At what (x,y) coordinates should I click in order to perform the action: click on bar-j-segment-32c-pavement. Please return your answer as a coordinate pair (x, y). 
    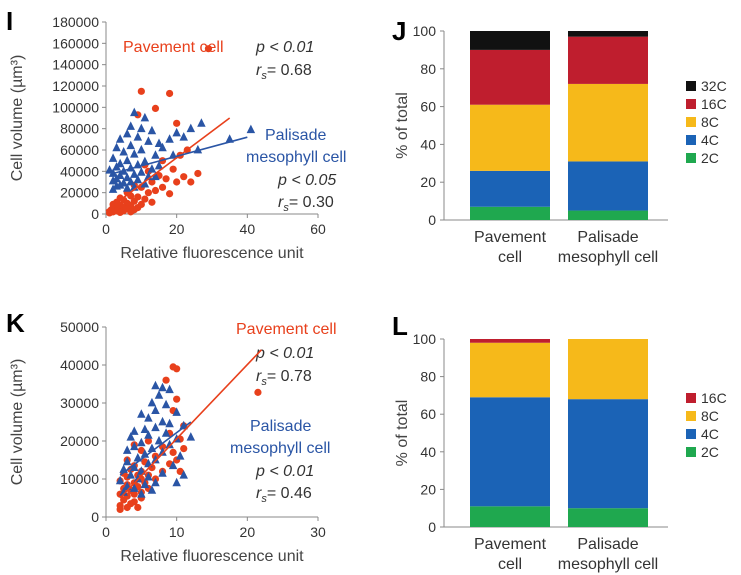
    Looking at the image, I should click on (510, 40).